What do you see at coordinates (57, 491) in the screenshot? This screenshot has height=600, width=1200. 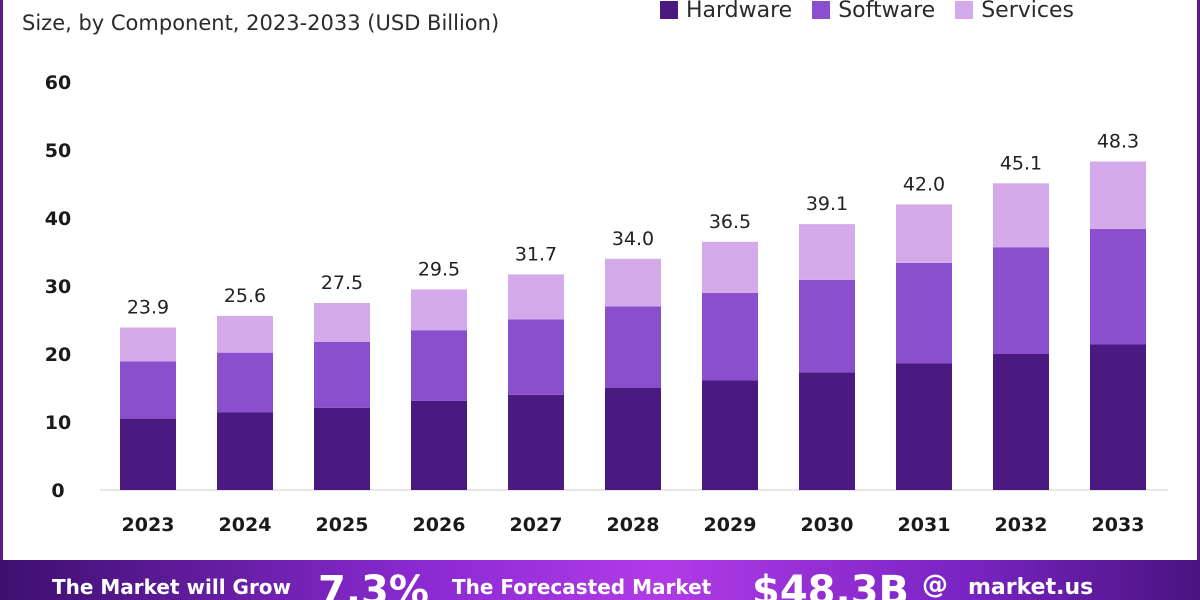 I see `y-tick-label: 0` at bounding box center [57, 491].